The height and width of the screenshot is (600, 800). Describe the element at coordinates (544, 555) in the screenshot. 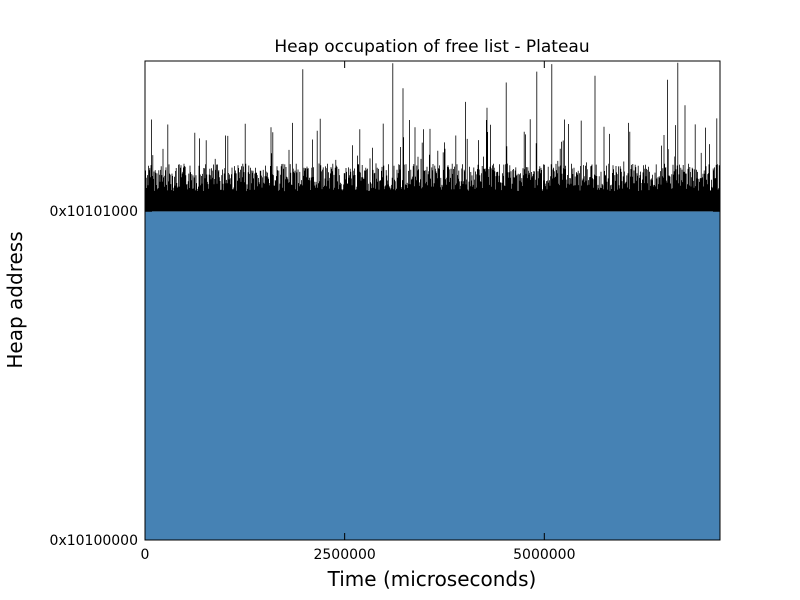

I see `x-tick-label: 5000000` at that location.